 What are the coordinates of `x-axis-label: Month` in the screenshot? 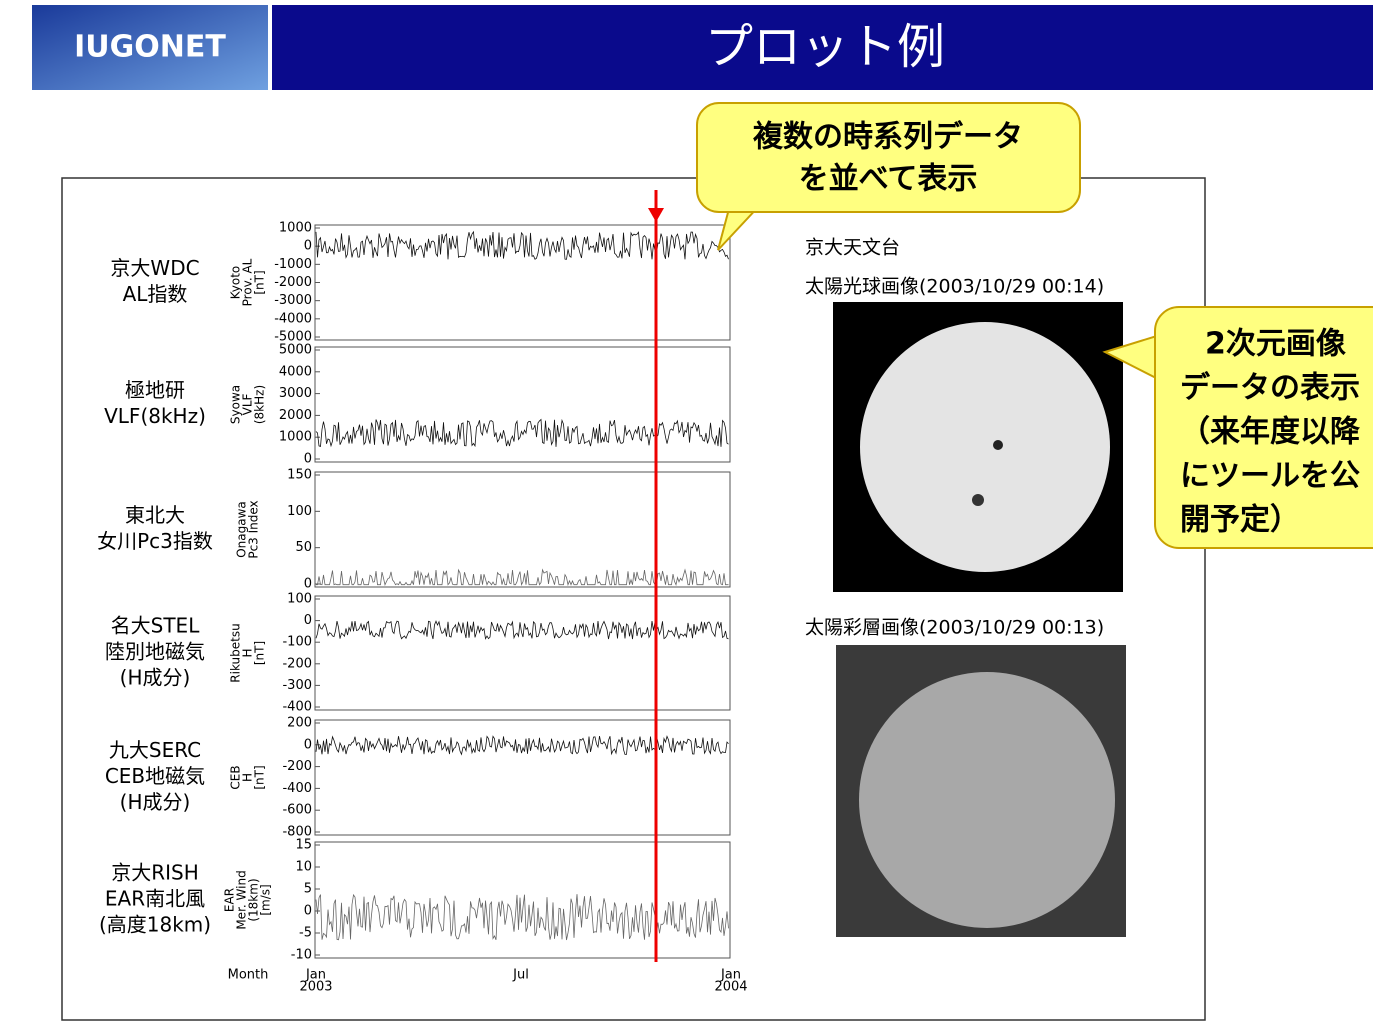 It's located at (248, 975).